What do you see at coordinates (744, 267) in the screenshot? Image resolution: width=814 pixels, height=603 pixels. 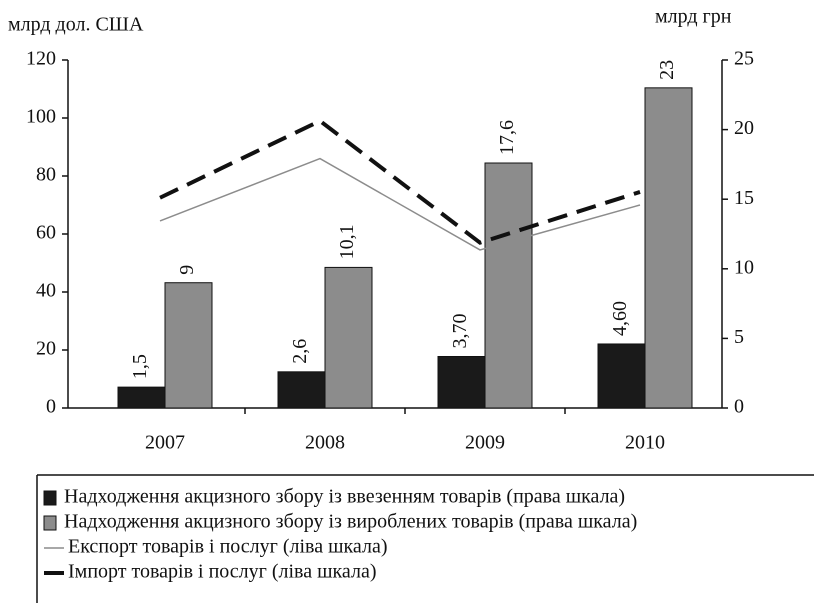 I see `y2-tick-label: 10` at bounding box center [744, 267].